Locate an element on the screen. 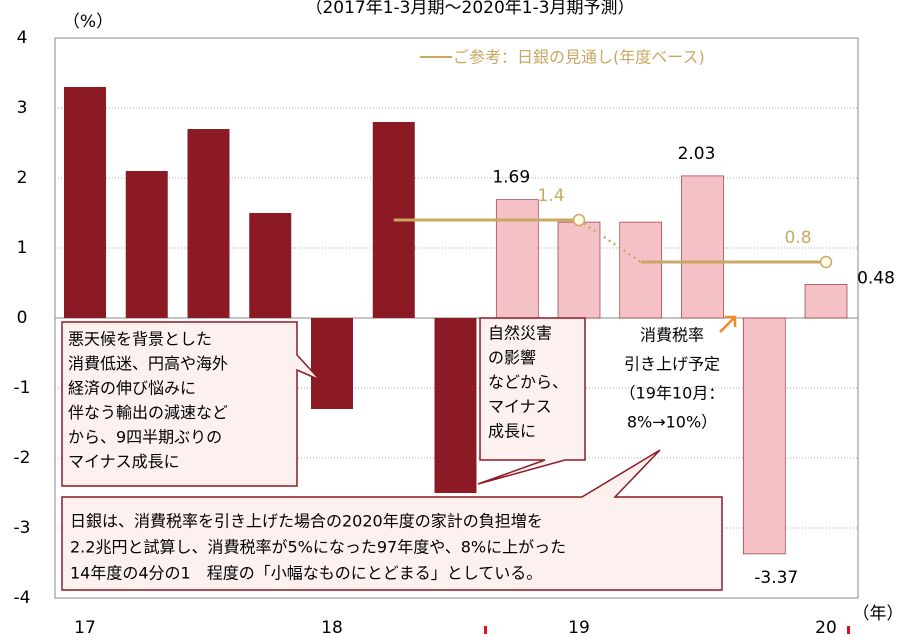  y-tick-label: 0 is located at coordinates (22, 318).